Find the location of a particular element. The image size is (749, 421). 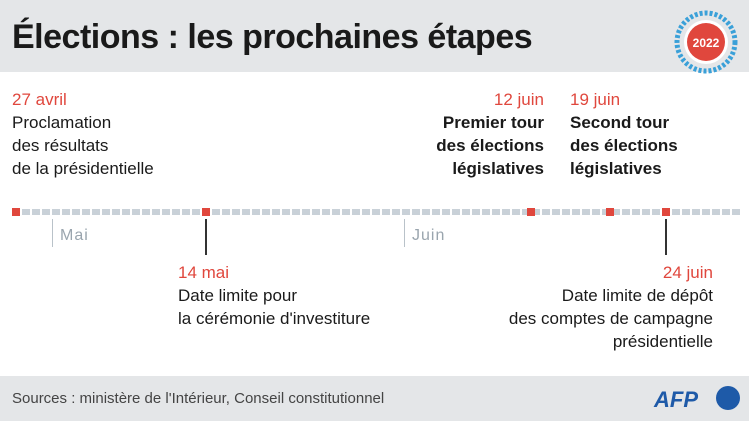

month-label-juin: Juin is located at coordinates (429, 235).